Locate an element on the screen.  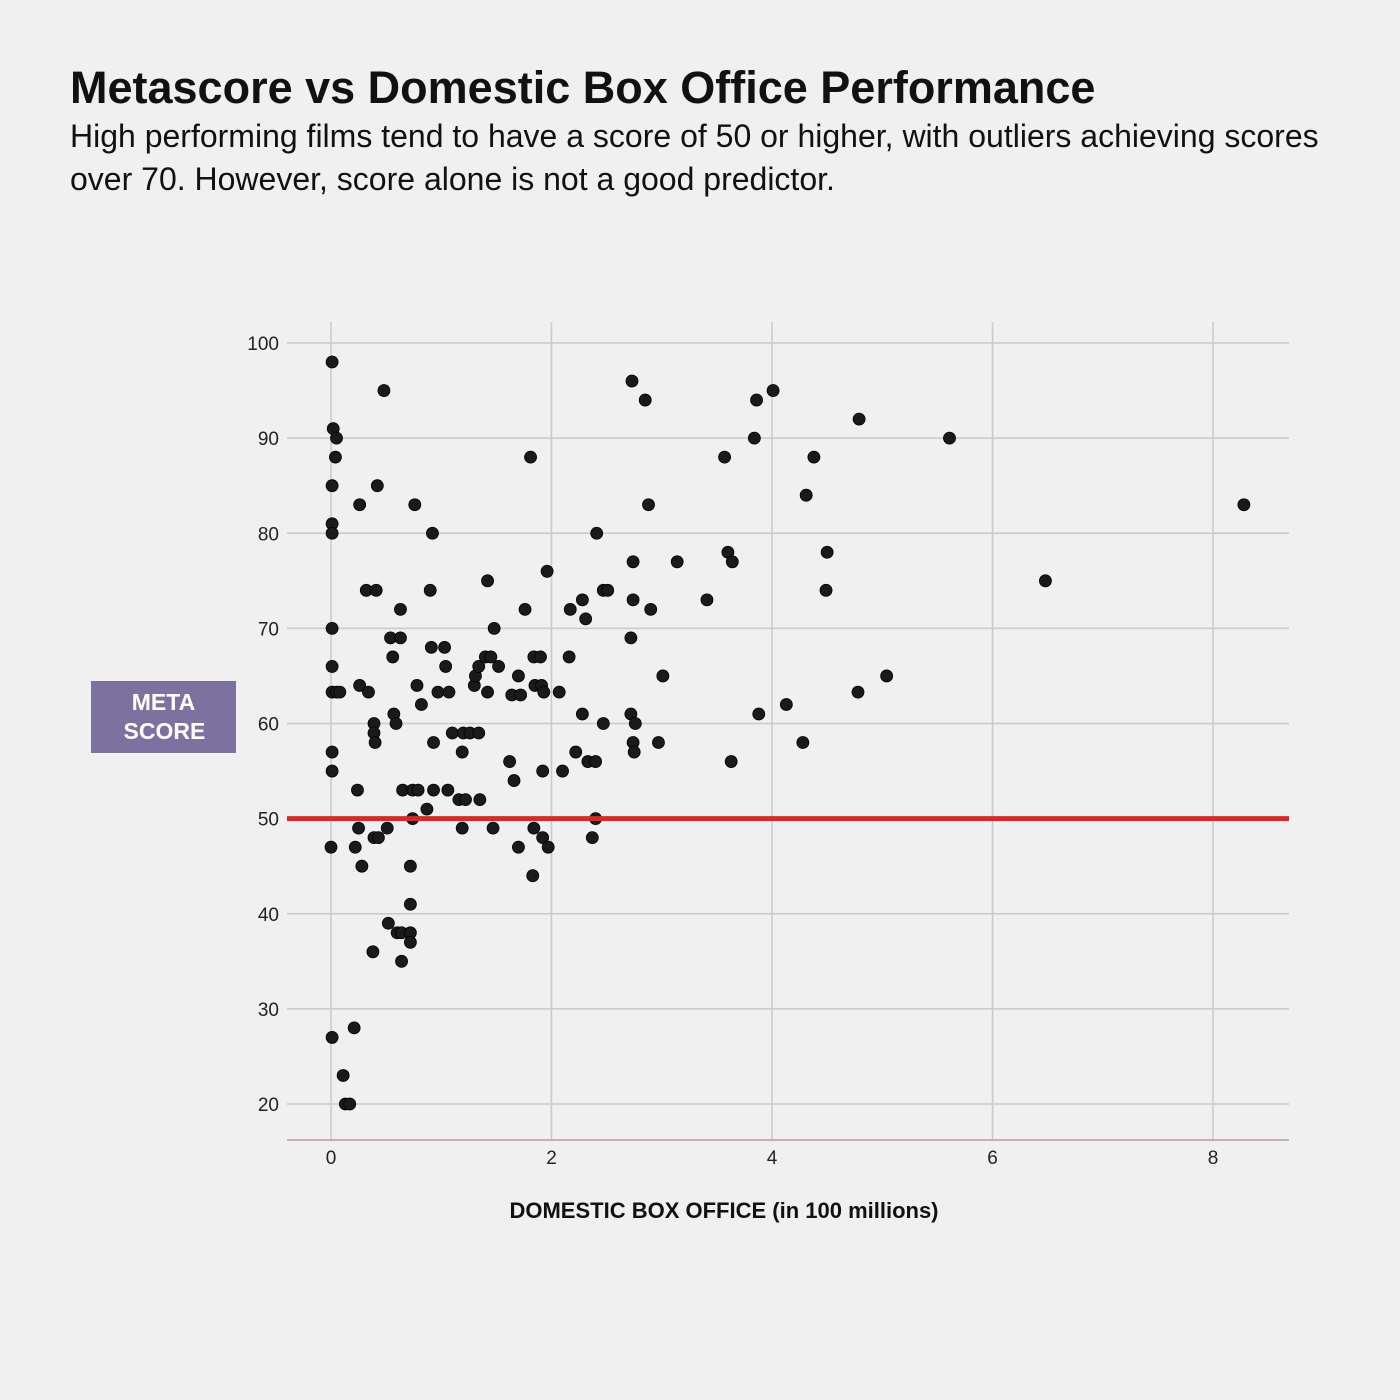
y-axis-label-text: META SCORE is located at coordinates (164, 716).